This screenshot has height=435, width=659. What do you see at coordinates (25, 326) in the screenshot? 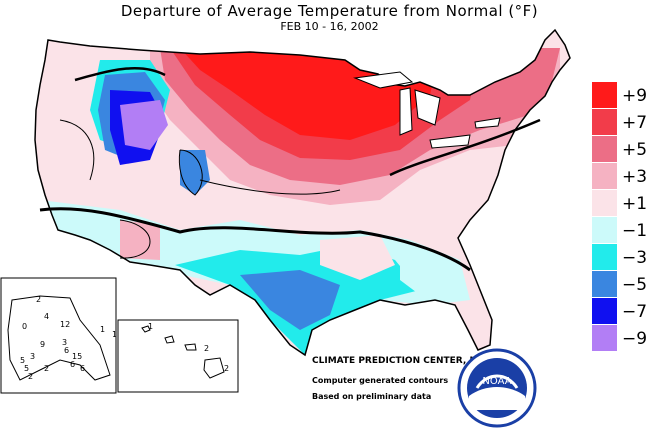
I see `alaska-value-label: 0` at bounding box center [25, 326].